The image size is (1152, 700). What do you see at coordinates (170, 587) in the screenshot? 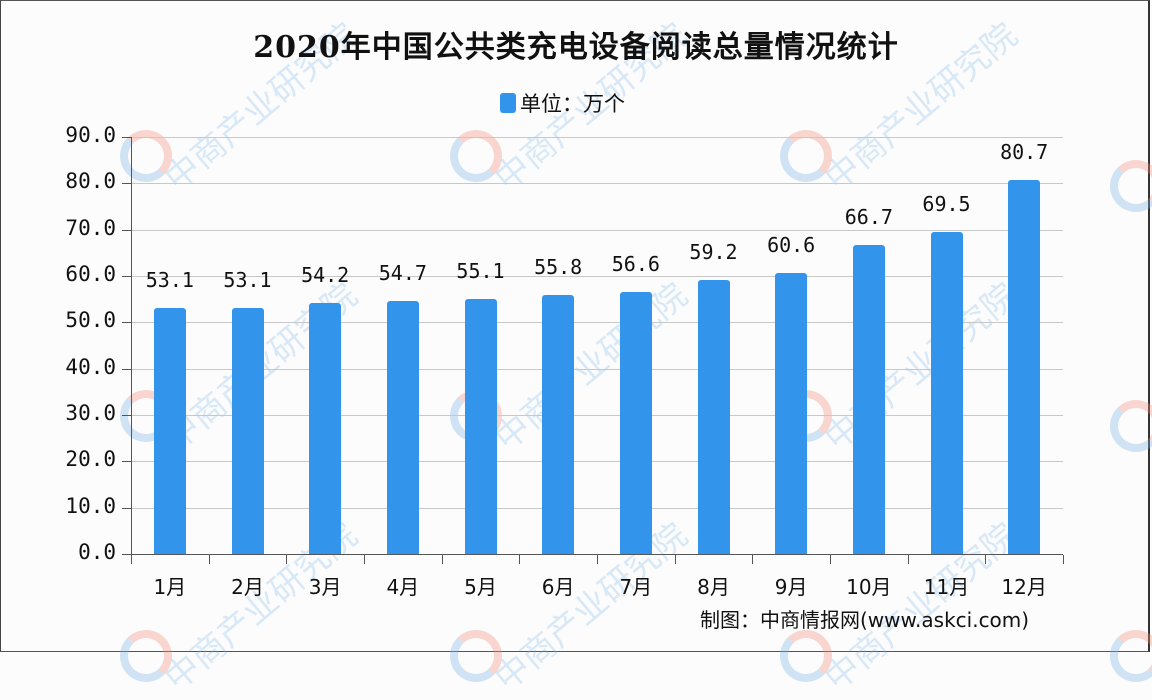
I see `x-tick-label: 1月` at bounding box center [170, 587].